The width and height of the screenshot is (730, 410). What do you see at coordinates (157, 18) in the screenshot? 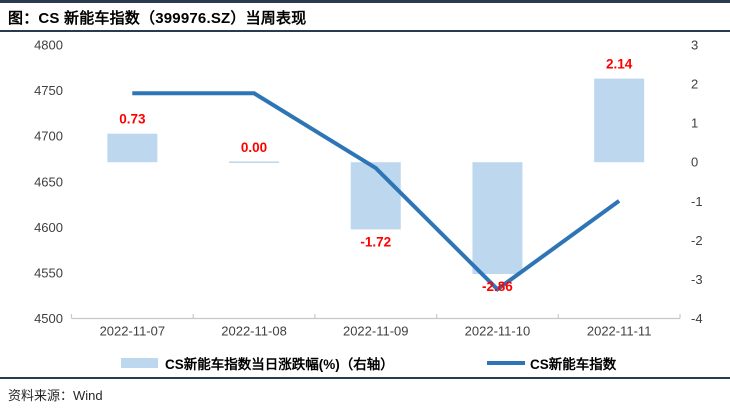
I see `chart-title: 图：CS 新能车指数（399976.SZ）当周表现` at bounding box center [157, 18].